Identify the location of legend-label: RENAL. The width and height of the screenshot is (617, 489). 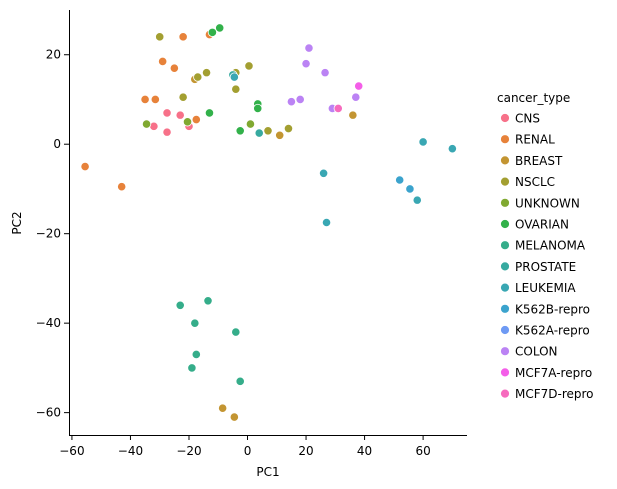
(535, 140).